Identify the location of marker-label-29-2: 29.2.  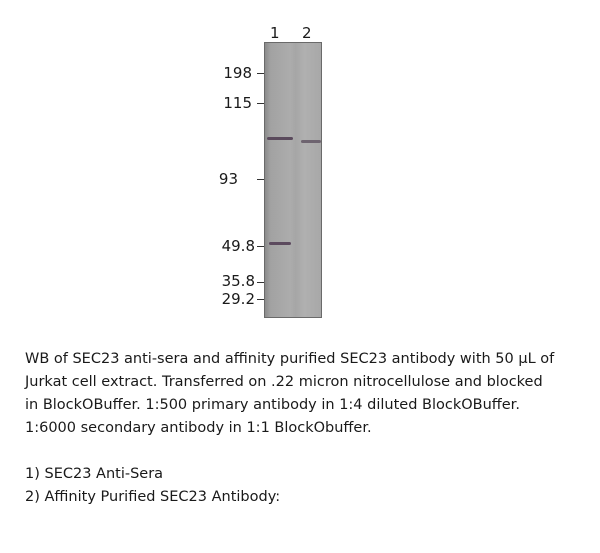
(238, 299).